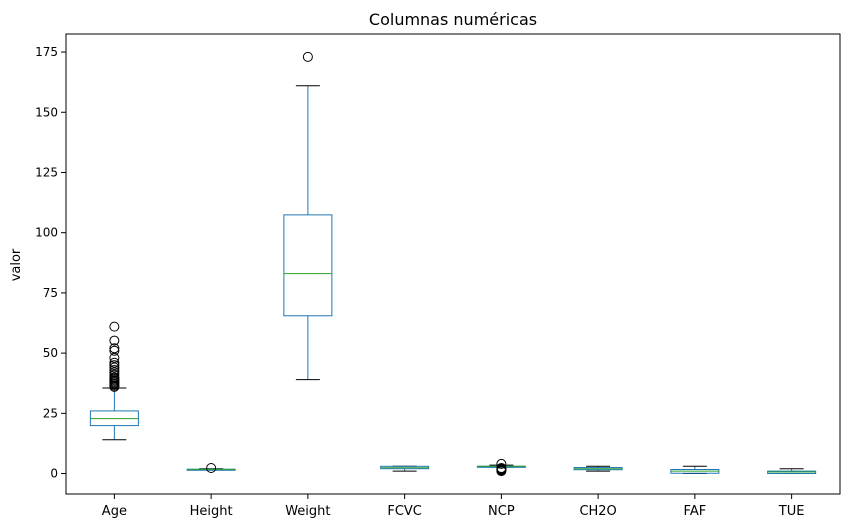 The width and height of the screenshot is (850, 532). What do you see at coordinates (453, 19) in the screenshot?
I see `chart-title: Columnas numéricas` at bounding box center [453, 19].